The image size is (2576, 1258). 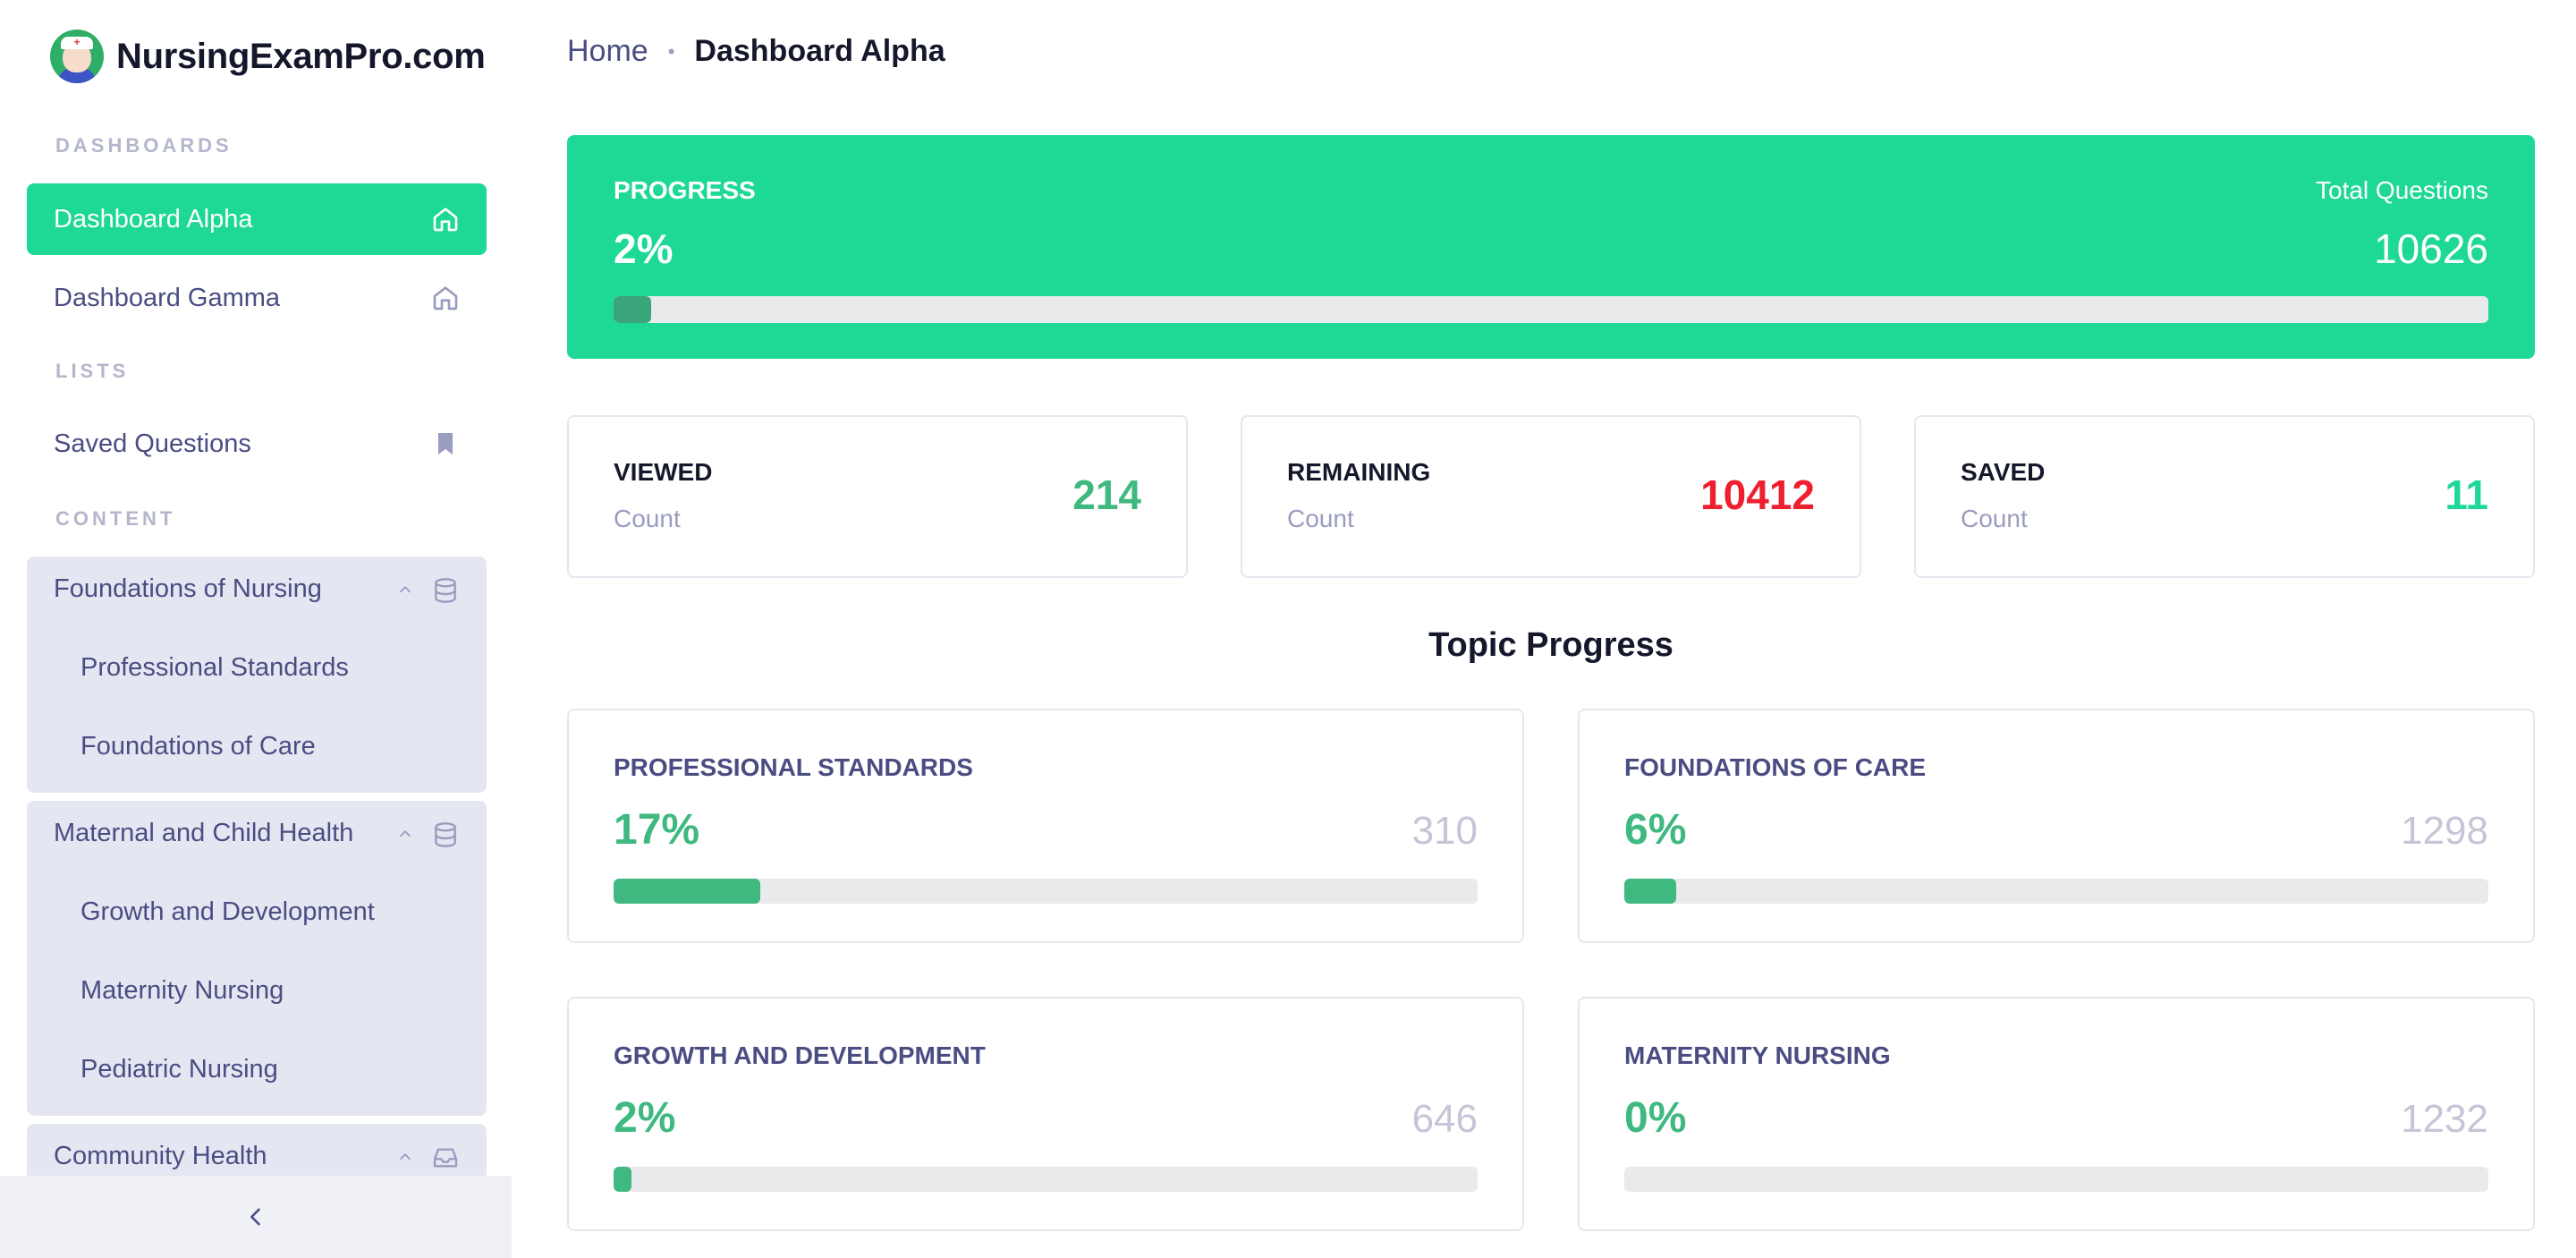 What do you see at coordinates (2056, 826) in the screenshot?
I see `topic-card-foundations-of-care: FOUNDATIONS OF CARE 6% 1298` at bounding box center [2056, 826].